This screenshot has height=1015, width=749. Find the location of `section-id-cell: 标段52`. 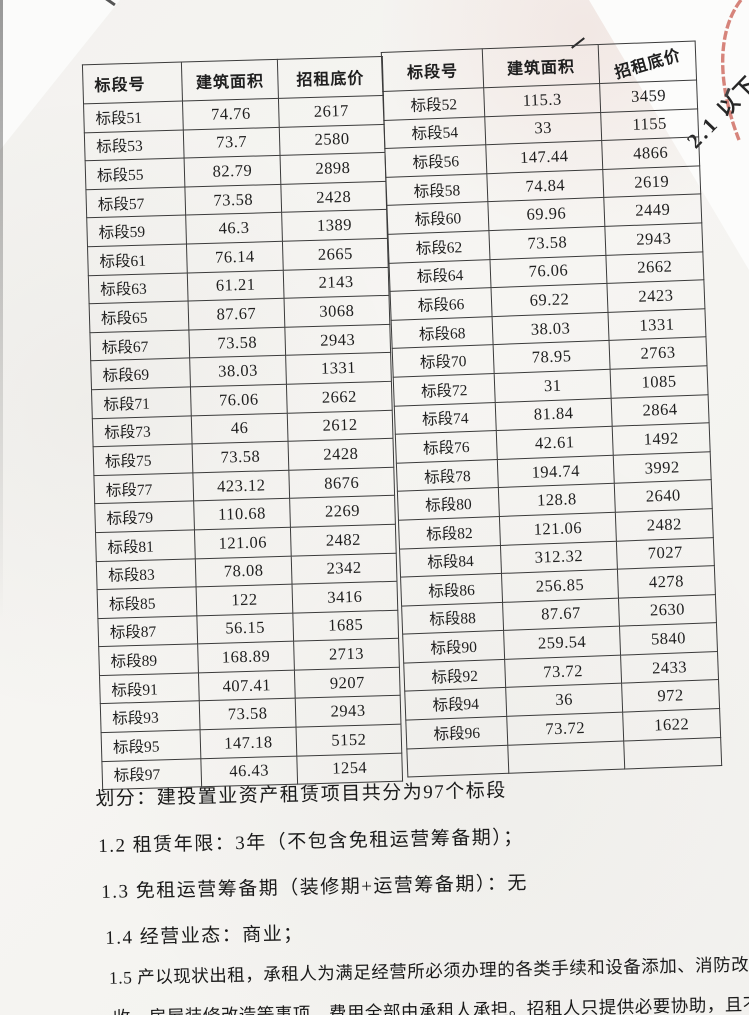

section-id-cell: 标段52 is located at coordinates (433, 104).